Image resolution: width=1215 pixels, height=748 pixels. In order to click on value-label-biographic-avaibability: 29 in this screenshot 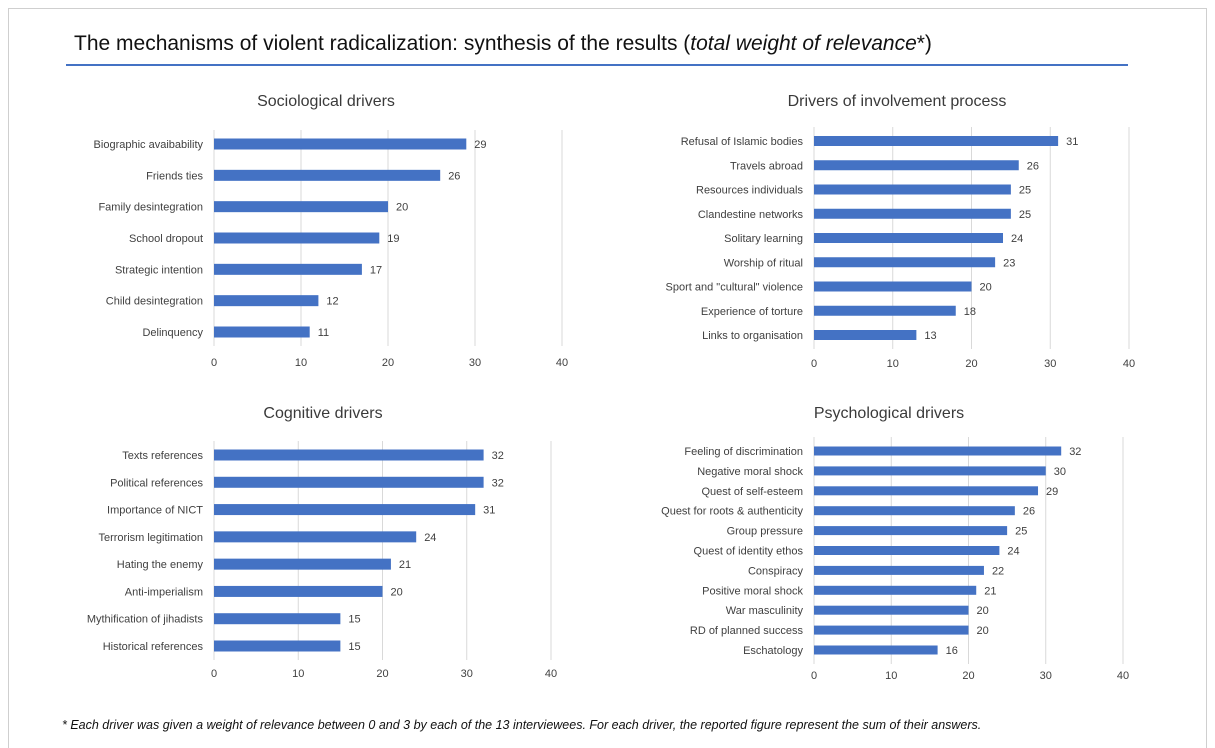, I will do `click(480, 145)`.